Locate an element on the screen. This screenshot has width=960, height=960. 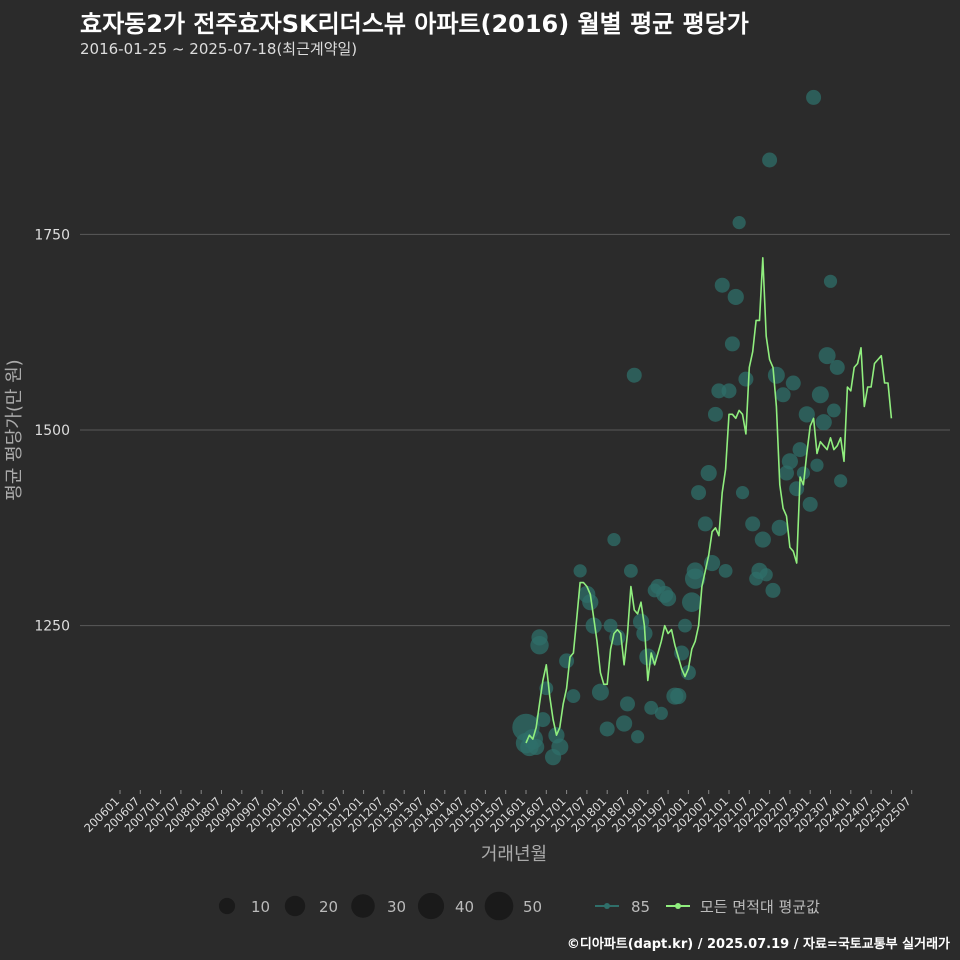
legend-size-label: 40 is located at coordinates (464, 907).